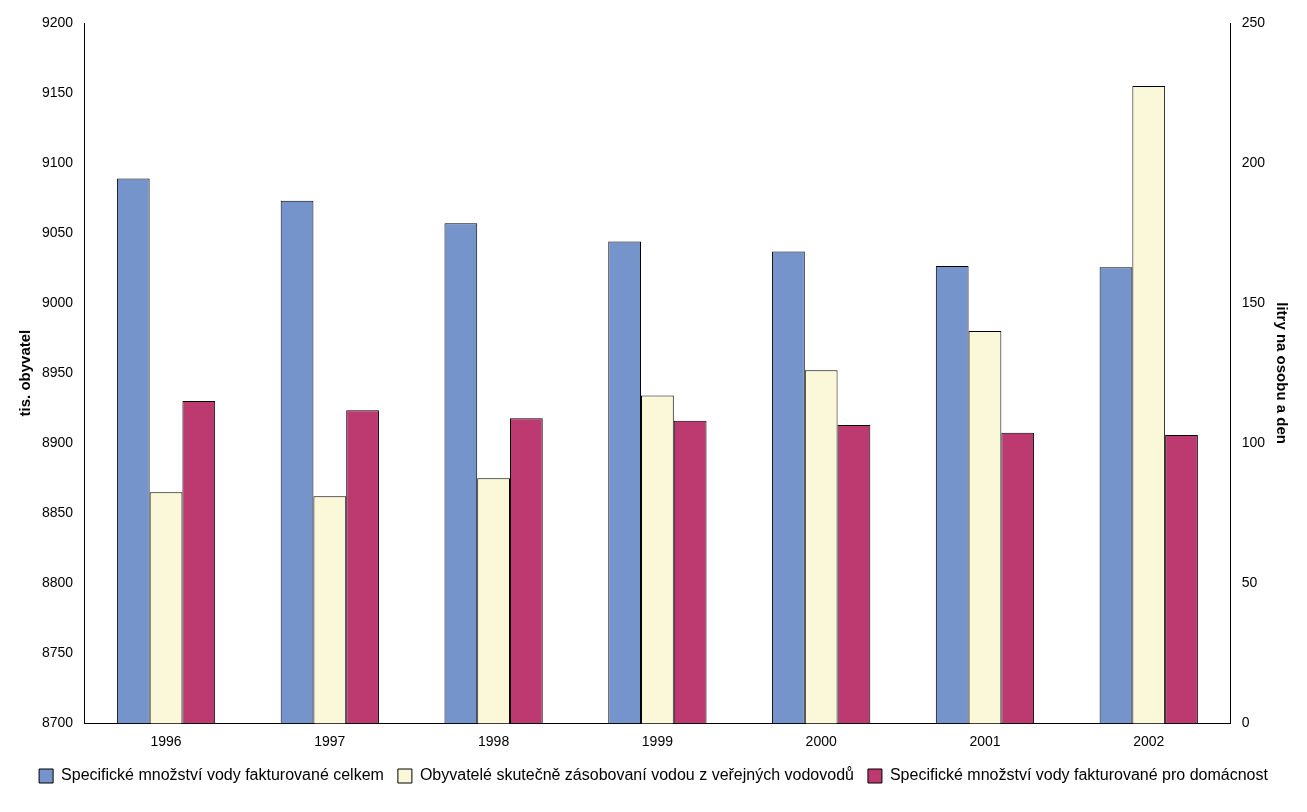 The image size is (1307, 812). I want to click on y-tick-label: 8950, so click(57, 371).